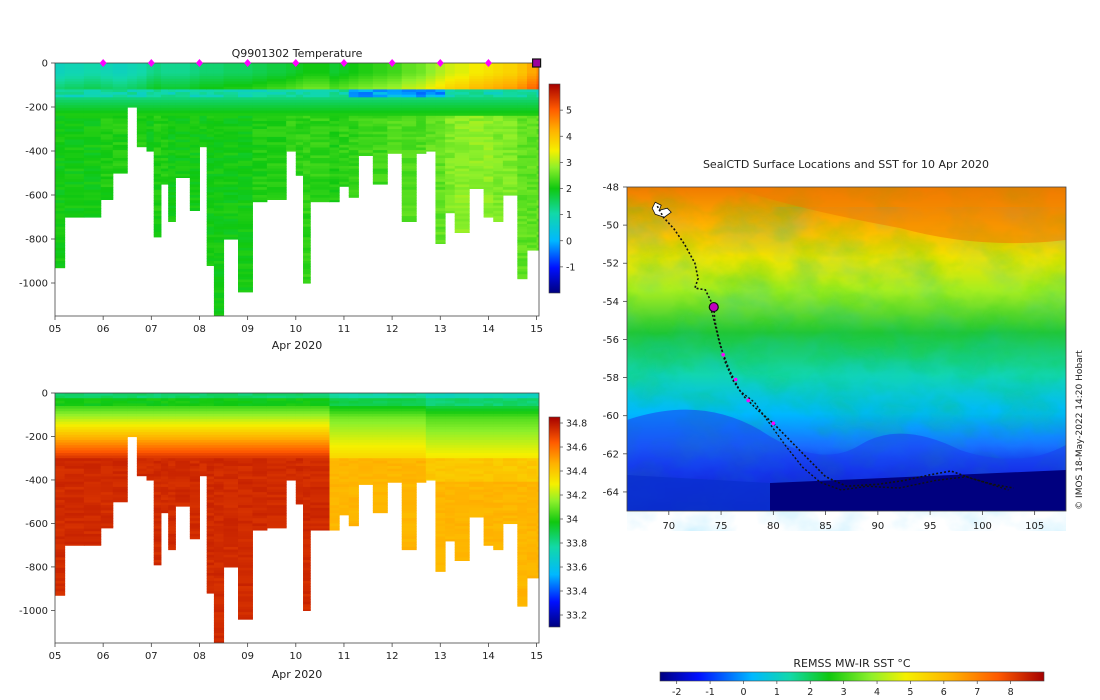 This screenshot has width=1100, height=700. What do you see at coordinates (576, 616) in the screenshot?
I see `colorbar-tick-label: 33.2` at bounding box center [576, 616].